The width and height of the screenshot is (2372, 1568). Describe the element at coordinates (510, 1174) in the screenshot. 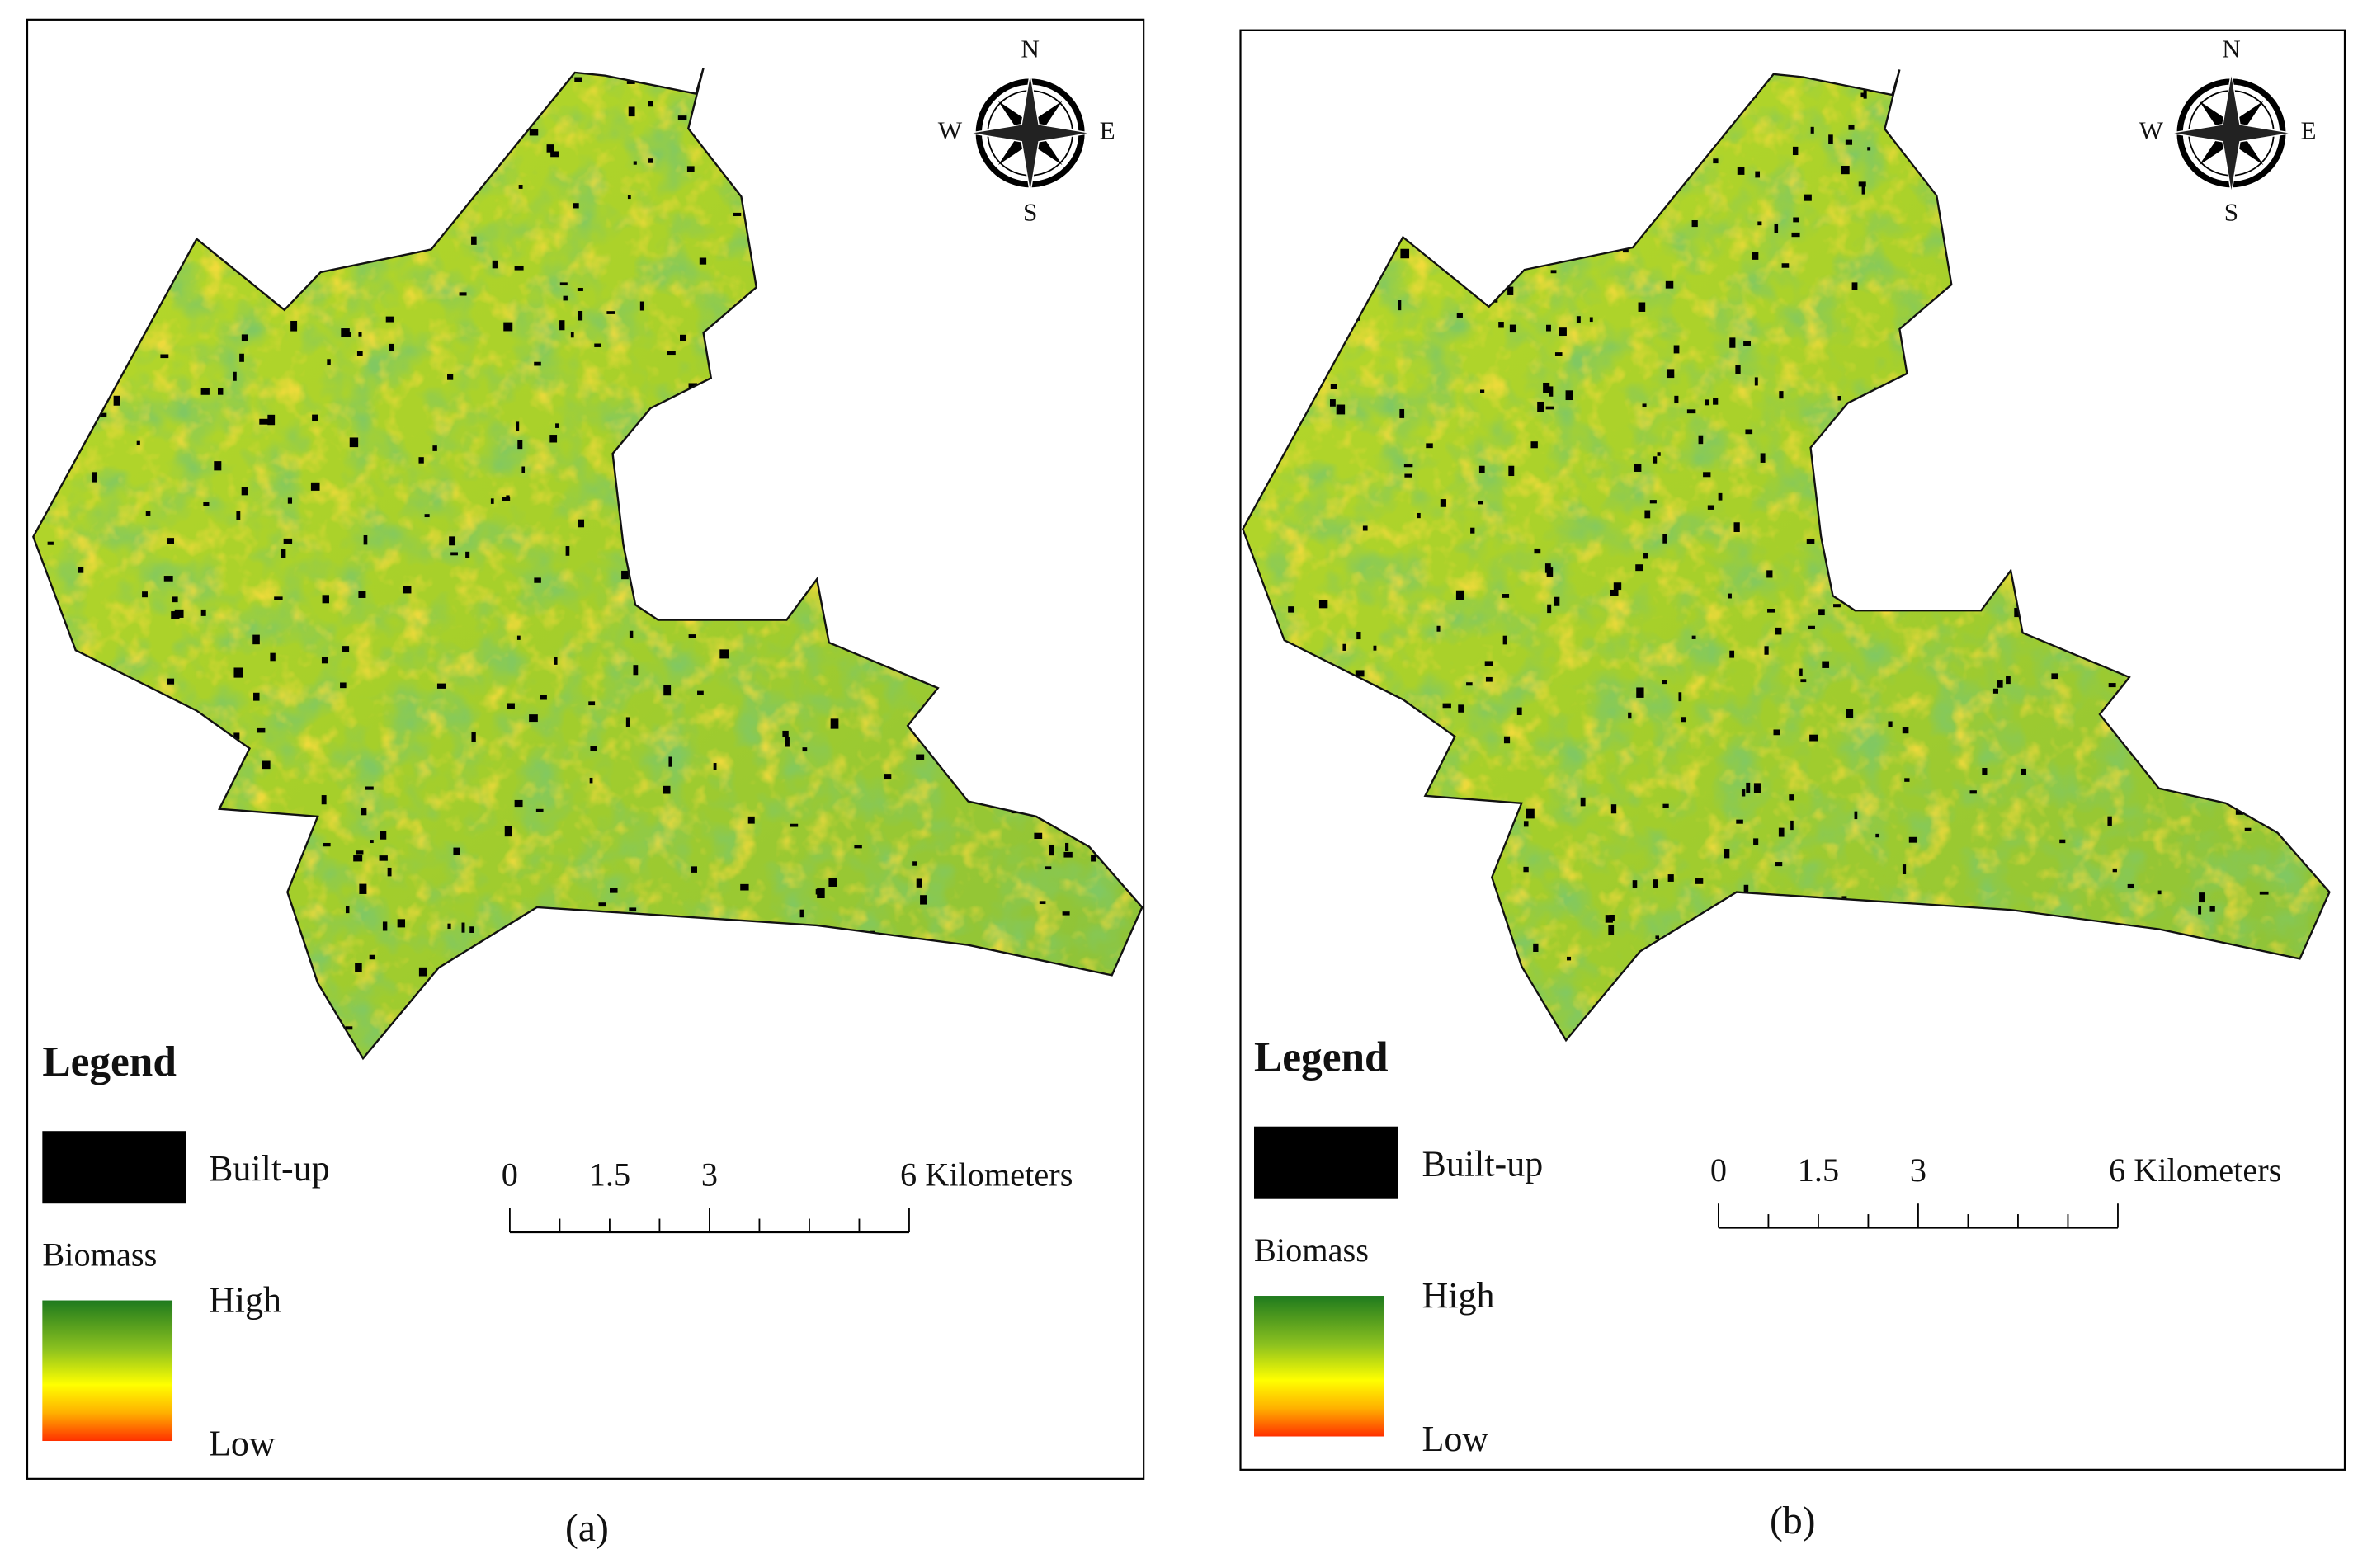

I see `scale-bar-label: 0` at that location.